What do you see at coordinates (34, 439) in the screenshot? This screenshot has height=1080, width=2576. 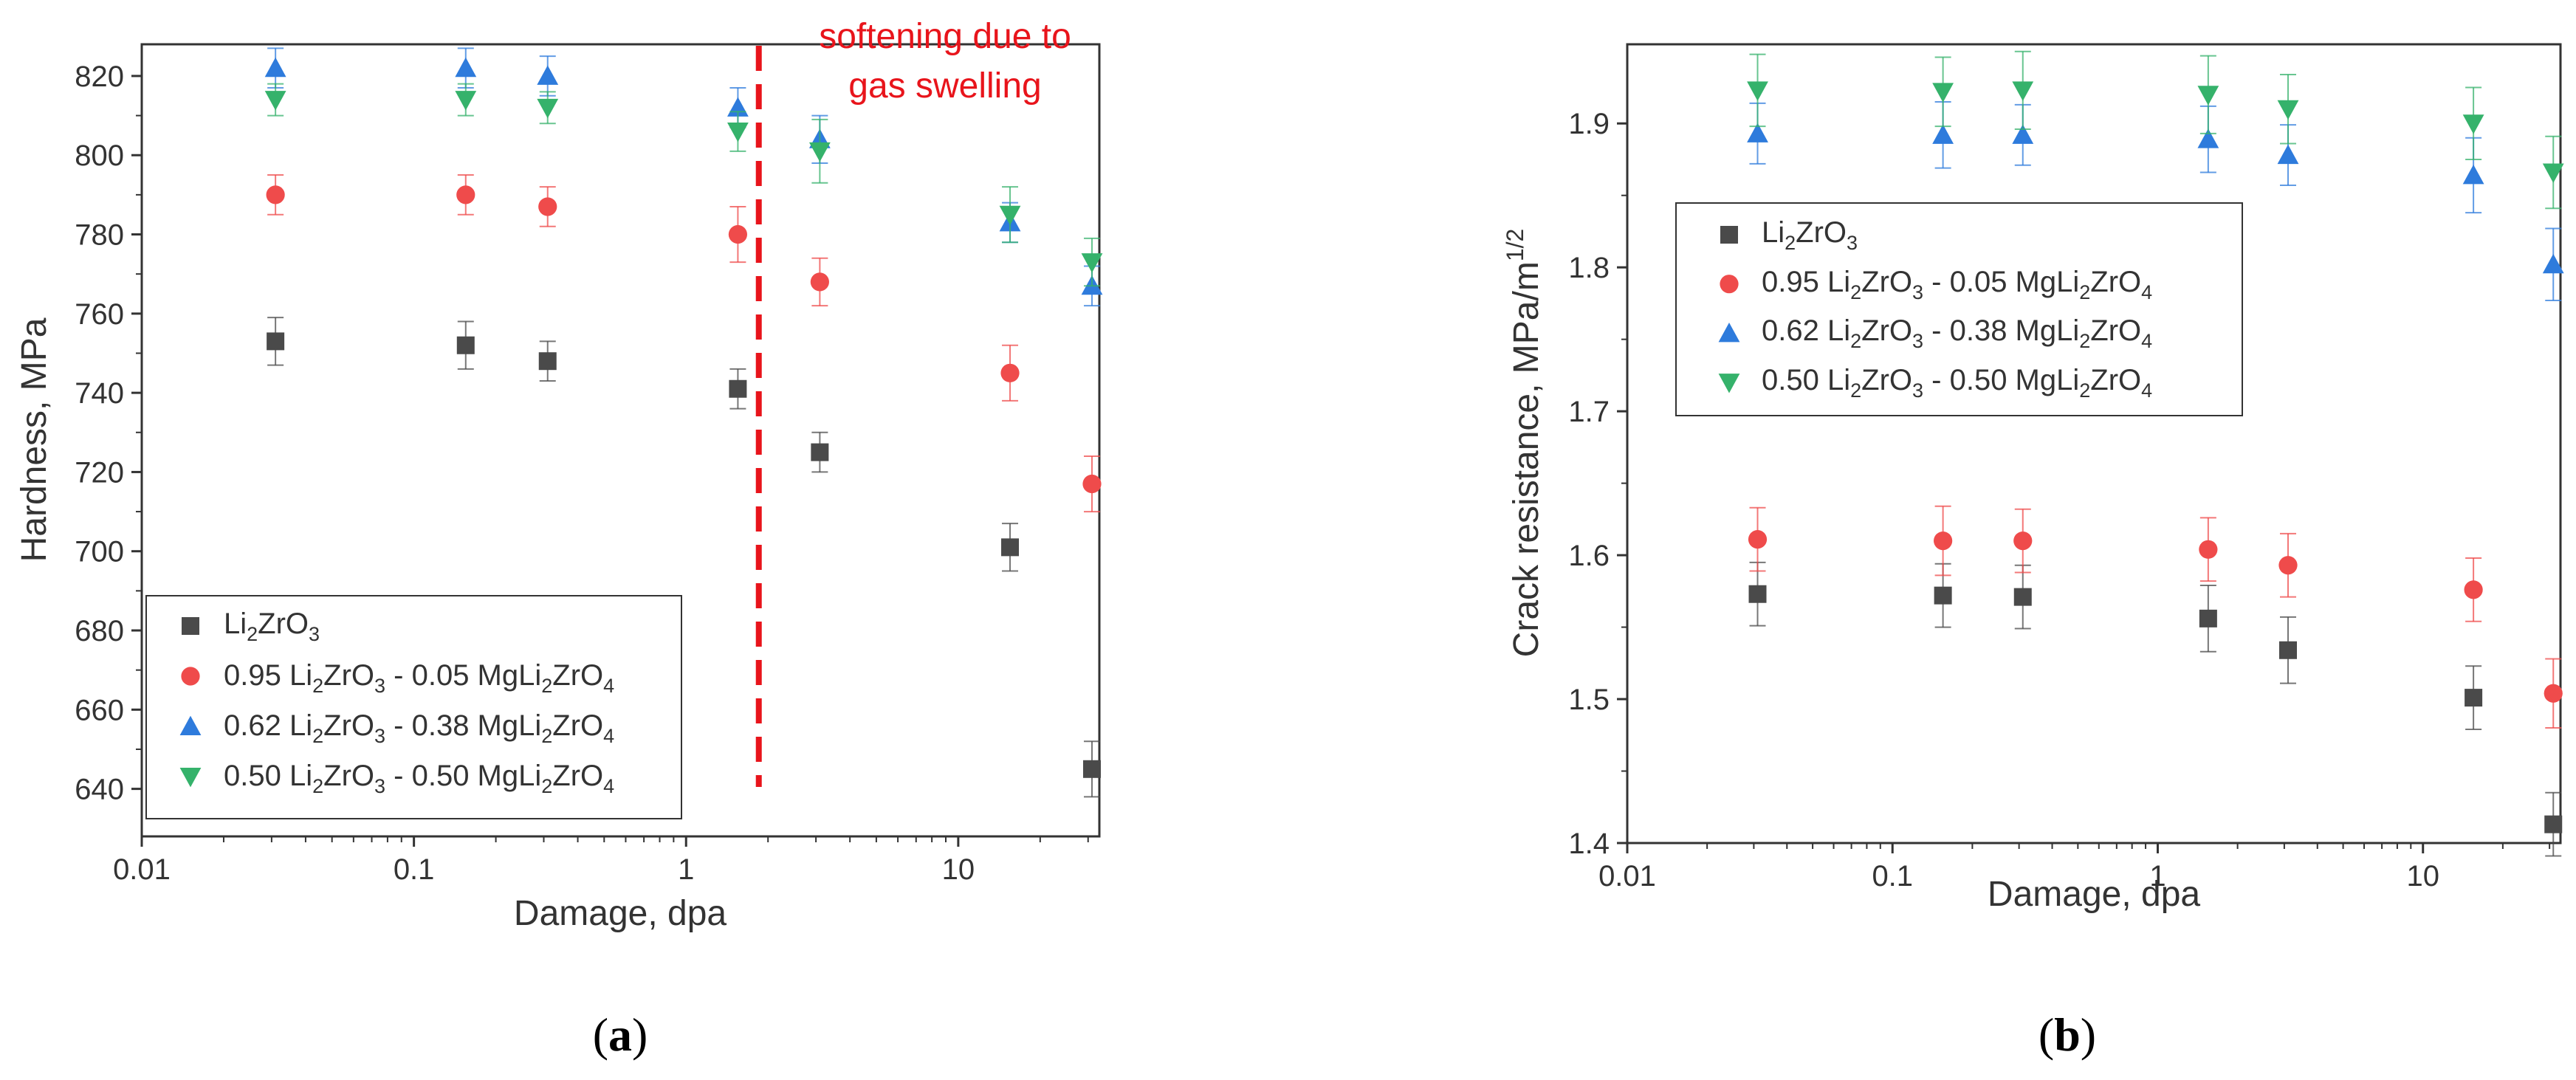 I see `y-axis-label: Hardness, MPa` at bounding box center [34, 439].